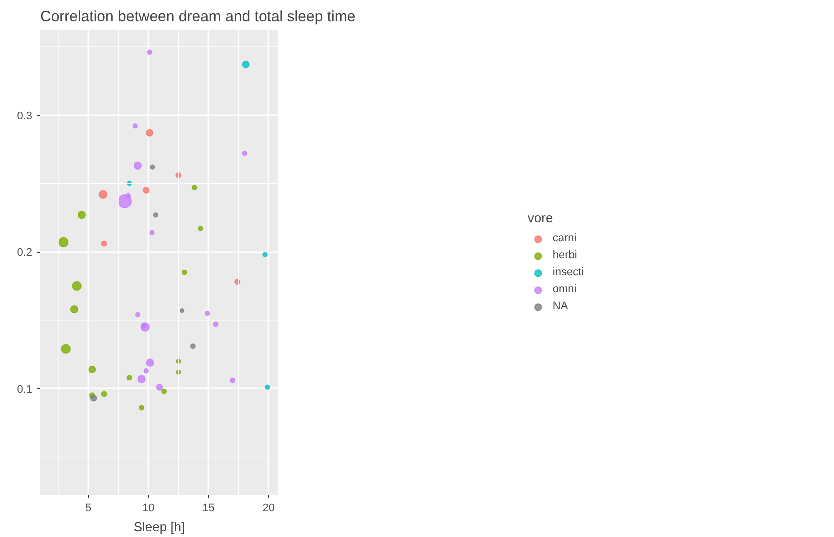 Image resolution: width=834 pixels, height=537 pixels. What do you see at coordinates (25, 390) in the screenshot?
I see `y-tick-label: 0.1` at bounding box center [25, 390].